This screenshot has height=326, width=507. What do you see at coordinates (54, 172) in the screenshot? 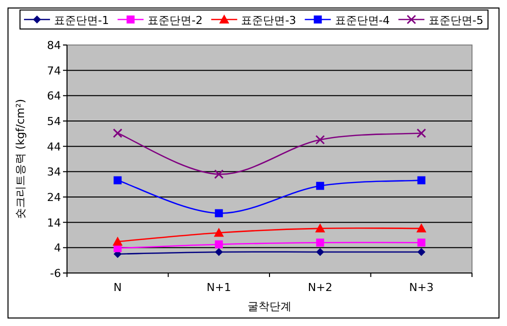
I see `y-tick-label: 34` at bounding box center [54, 172].